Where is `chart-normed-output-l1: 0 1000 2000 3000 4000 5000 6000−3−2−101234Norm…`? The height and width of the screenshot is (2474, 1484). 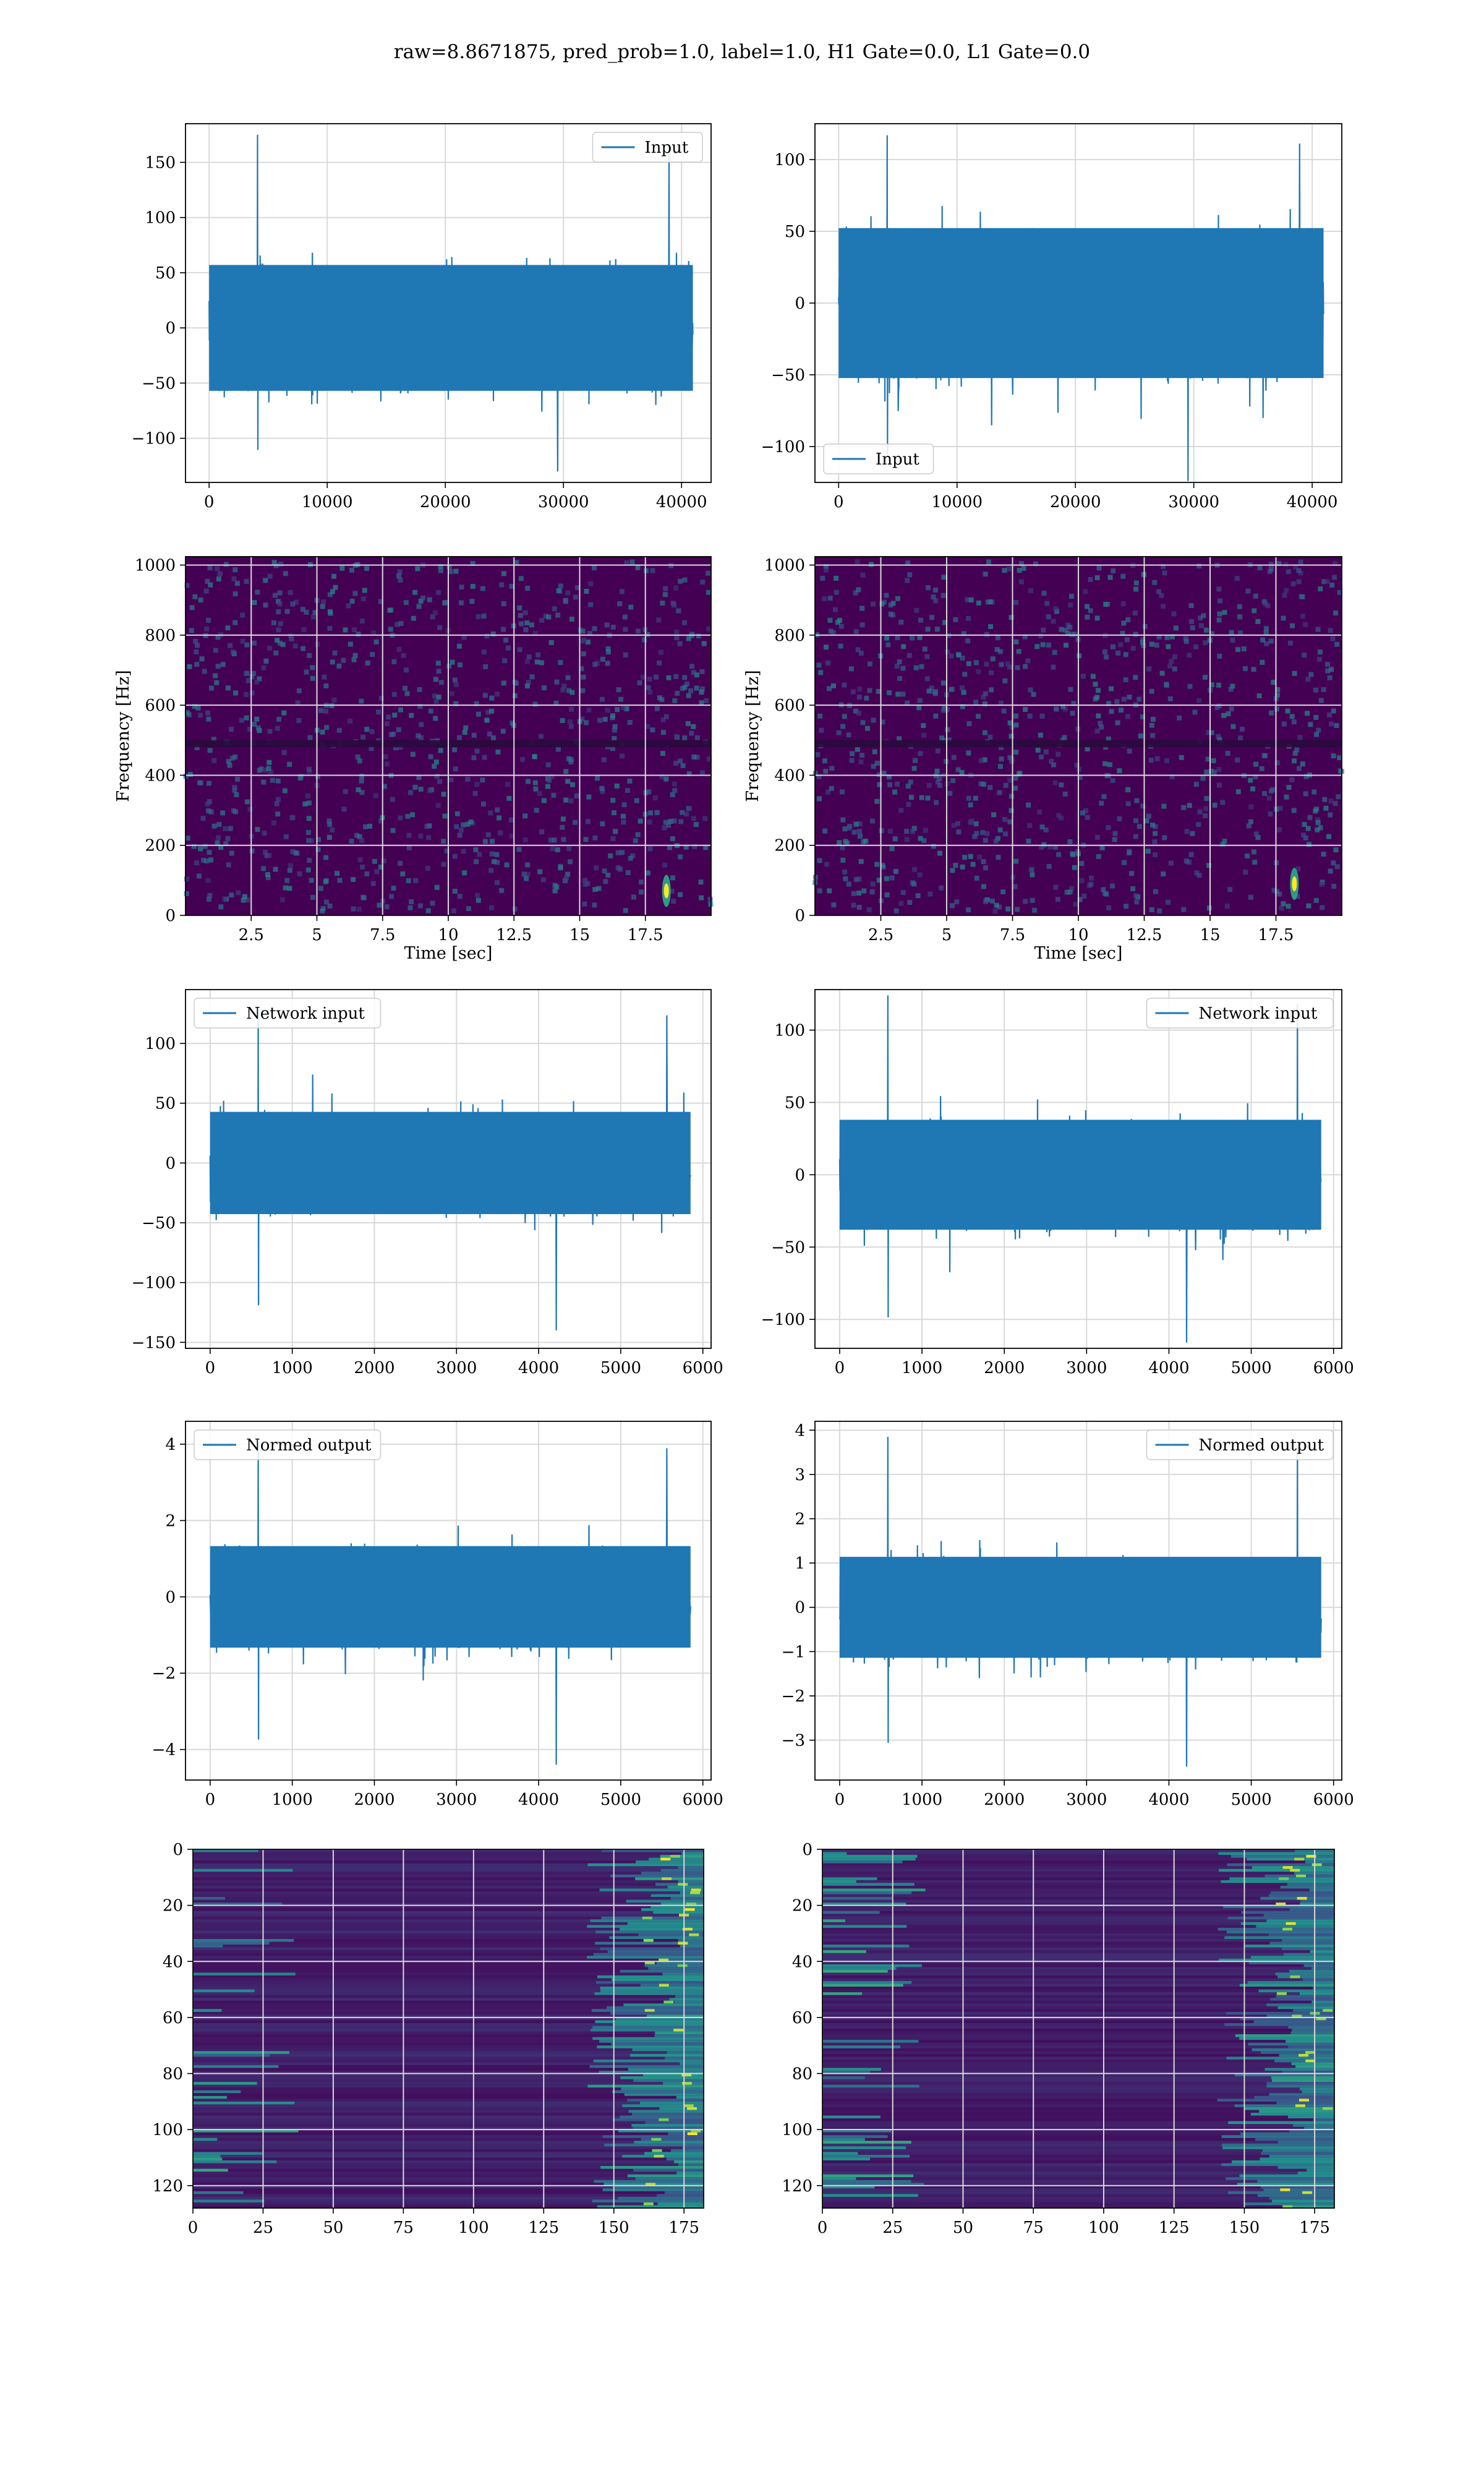
chart-normed-output-l1: 0 1000 2000 3000 4000 5000 6000−3−2−101234Norm… is located at coordinates (1068, 1615).